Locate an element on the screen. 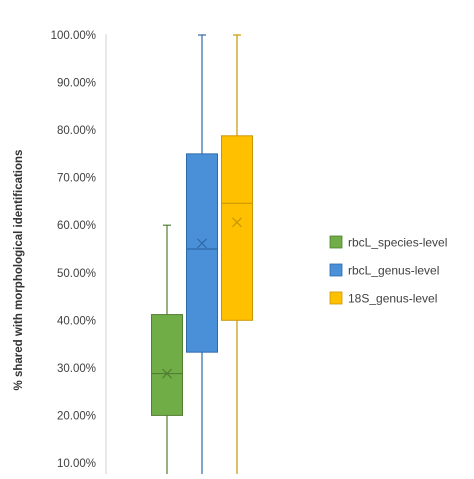  box-rbcL_genus-level is located at coordinates (202, 254).